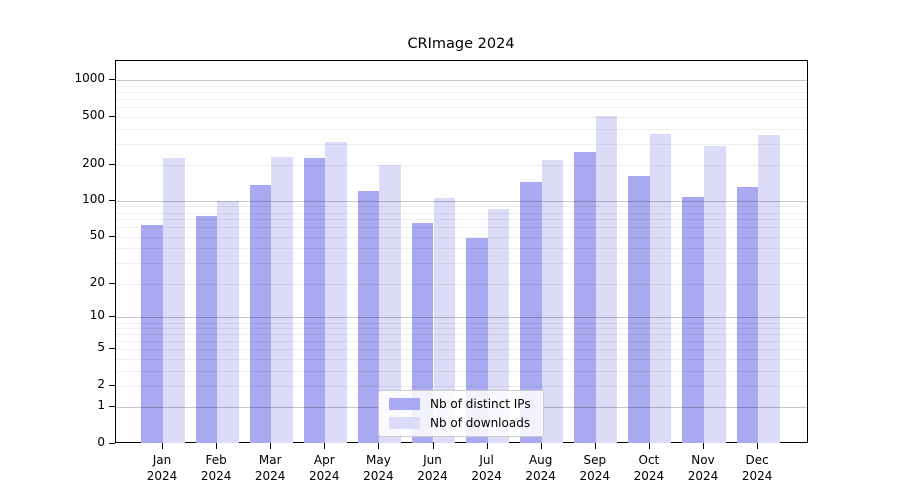 This screenshot has width=900, height=500. I want to click on bar-downloads-oct, so click(660, 288).